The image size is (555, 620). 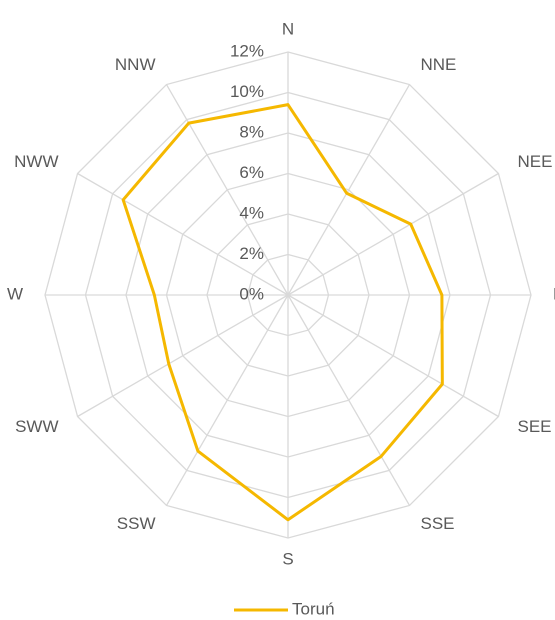 I want to click on category-label: SWW, so click(x=36, y=426).